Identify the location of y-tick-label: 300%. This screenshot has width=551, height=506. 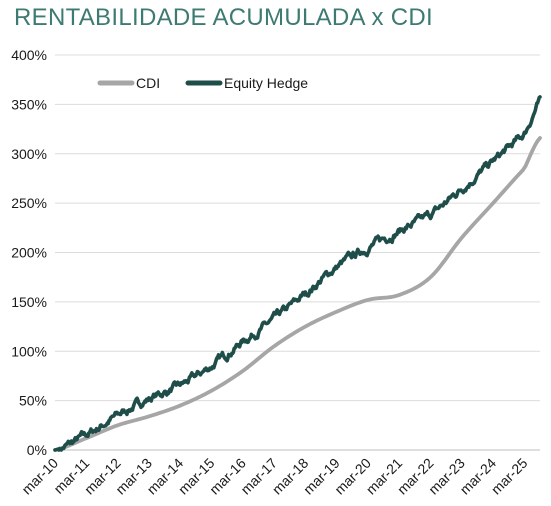
(29, 154).